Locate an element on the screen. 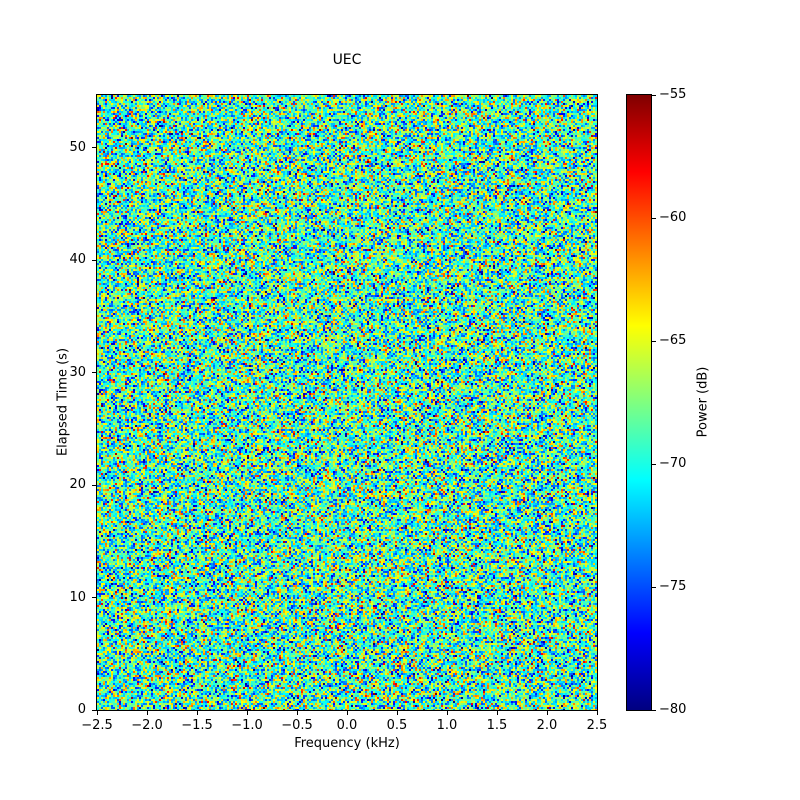  y-tick-label: 50 is located at coordinates (77, 147).